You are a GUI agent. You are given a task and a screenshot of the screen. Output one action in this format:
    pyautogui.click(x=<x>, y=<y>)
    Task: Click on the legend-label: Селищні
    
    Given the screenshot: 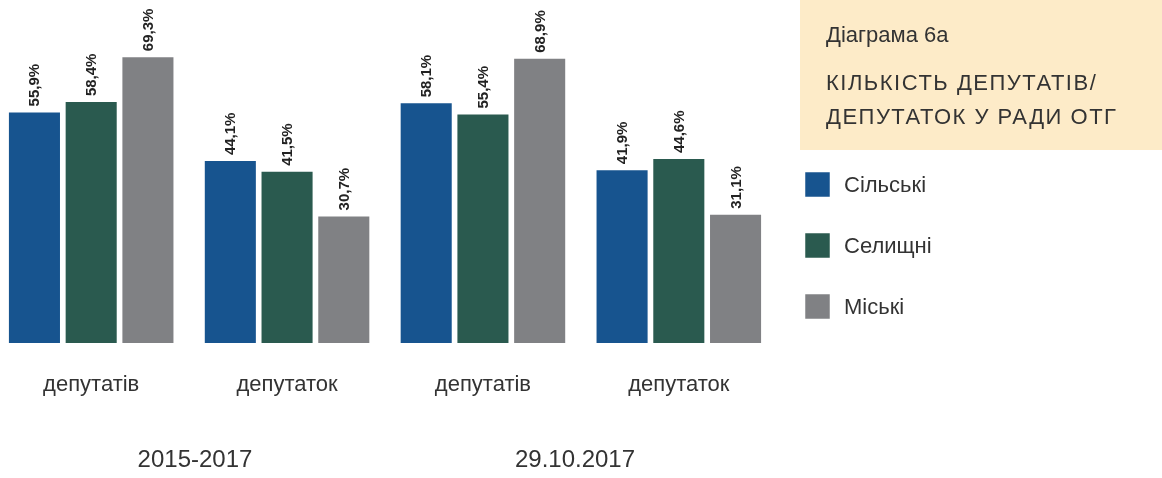 What is the action you would take?
    pyautogui.click(x=888, y=245)
    